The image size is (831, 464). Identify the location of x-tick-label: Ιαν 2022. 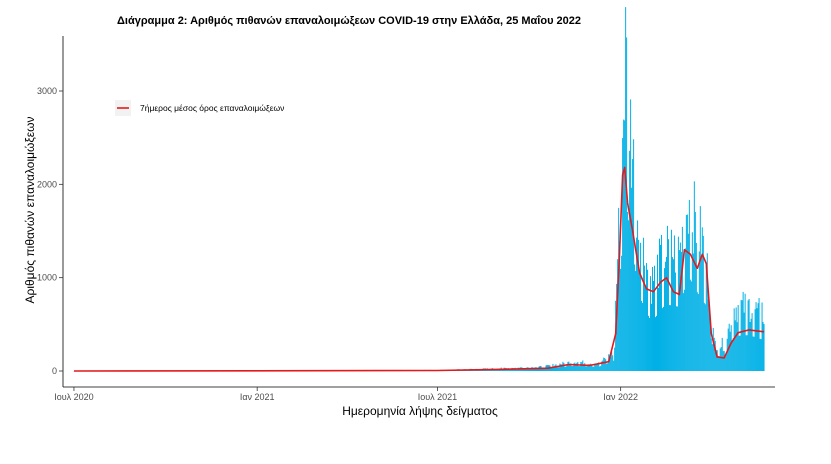
(620, 397).